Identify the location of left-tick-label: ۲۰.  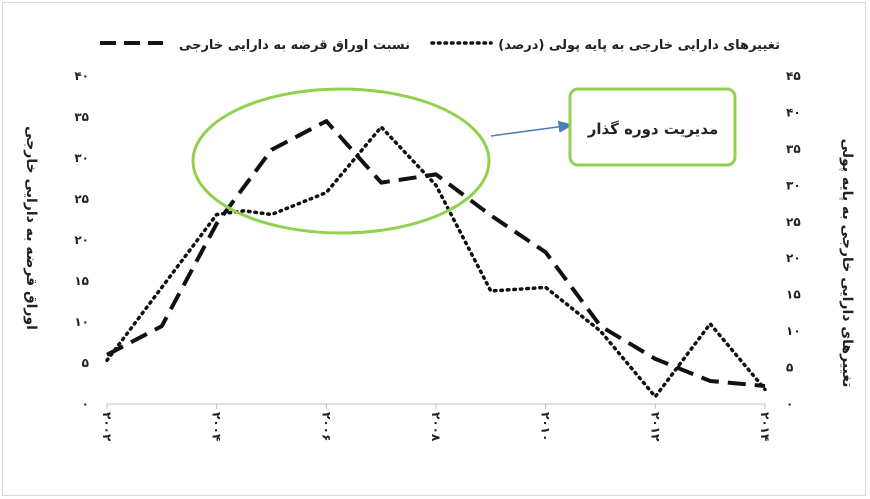
(81, 240).